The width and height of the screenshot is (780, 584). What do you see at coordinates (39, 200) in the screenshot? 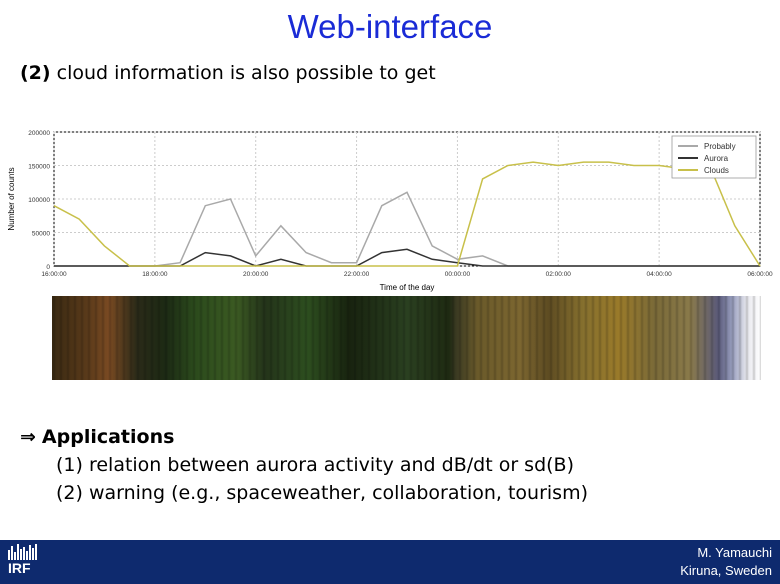
I see `y-tick-label: 100000` at bounding box center [39, 200].